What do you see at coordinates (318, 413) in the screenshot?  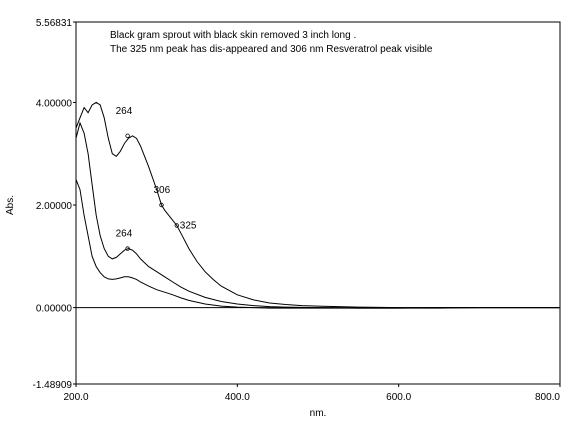 I see `x-axis-label: nm.` at bounding box center [318, 413].